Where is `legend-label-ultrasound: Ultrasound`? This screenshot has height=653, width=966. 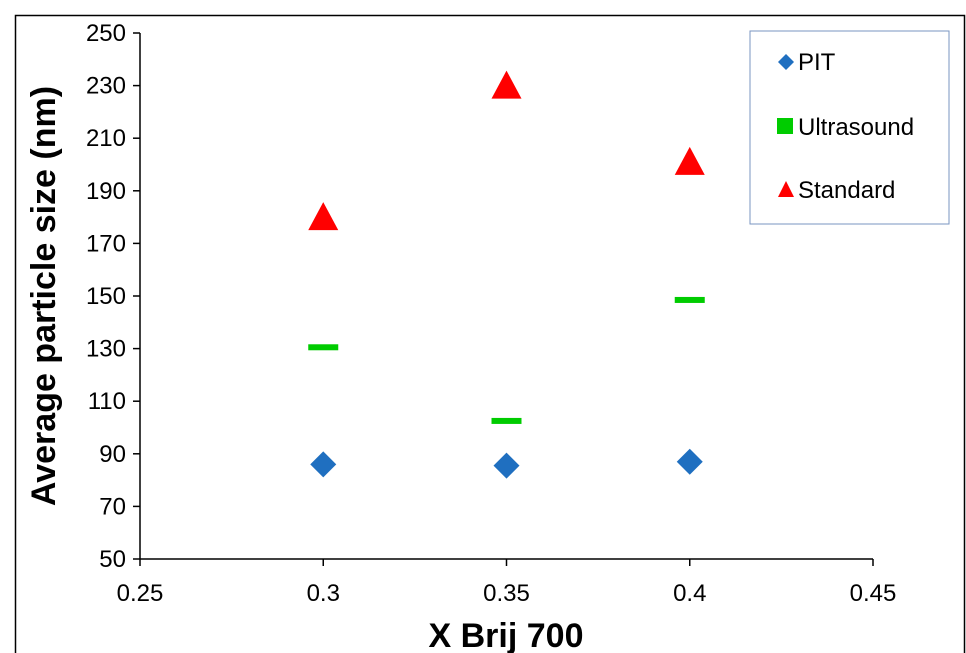
legend-label-ultrasound: Ultrasound is located at coordinates (856, 127).